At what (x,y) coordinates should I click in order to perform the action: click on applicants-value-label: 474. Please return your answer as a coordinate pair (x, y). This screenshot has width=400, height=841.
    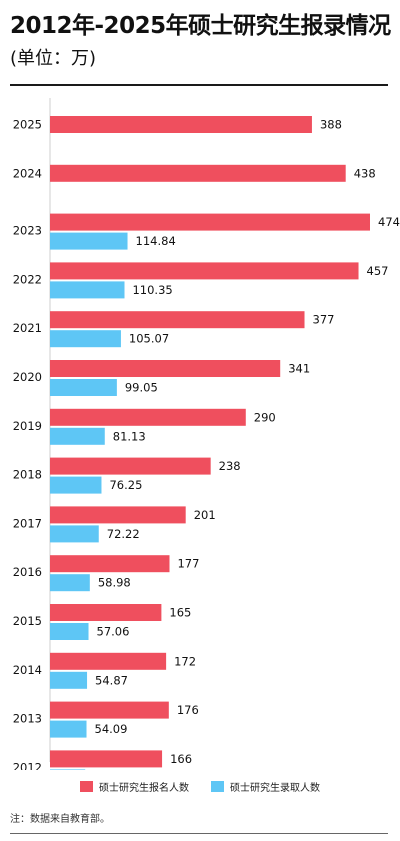
    Looking at the image, I should click on (389, 222).